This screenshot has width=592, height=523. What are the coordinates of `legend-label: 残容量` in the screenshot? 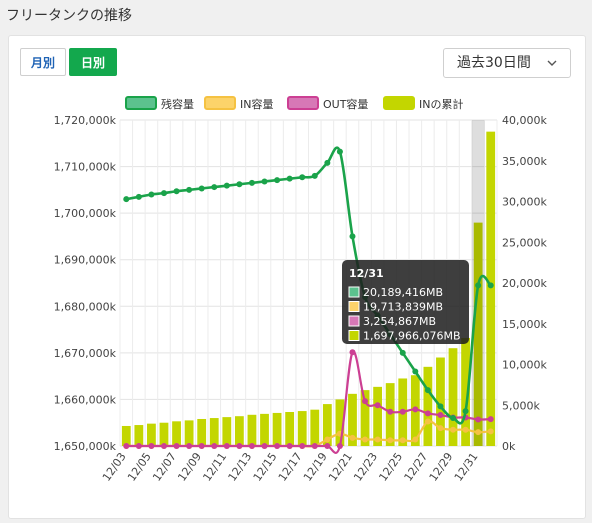 It's located at (177, 104).